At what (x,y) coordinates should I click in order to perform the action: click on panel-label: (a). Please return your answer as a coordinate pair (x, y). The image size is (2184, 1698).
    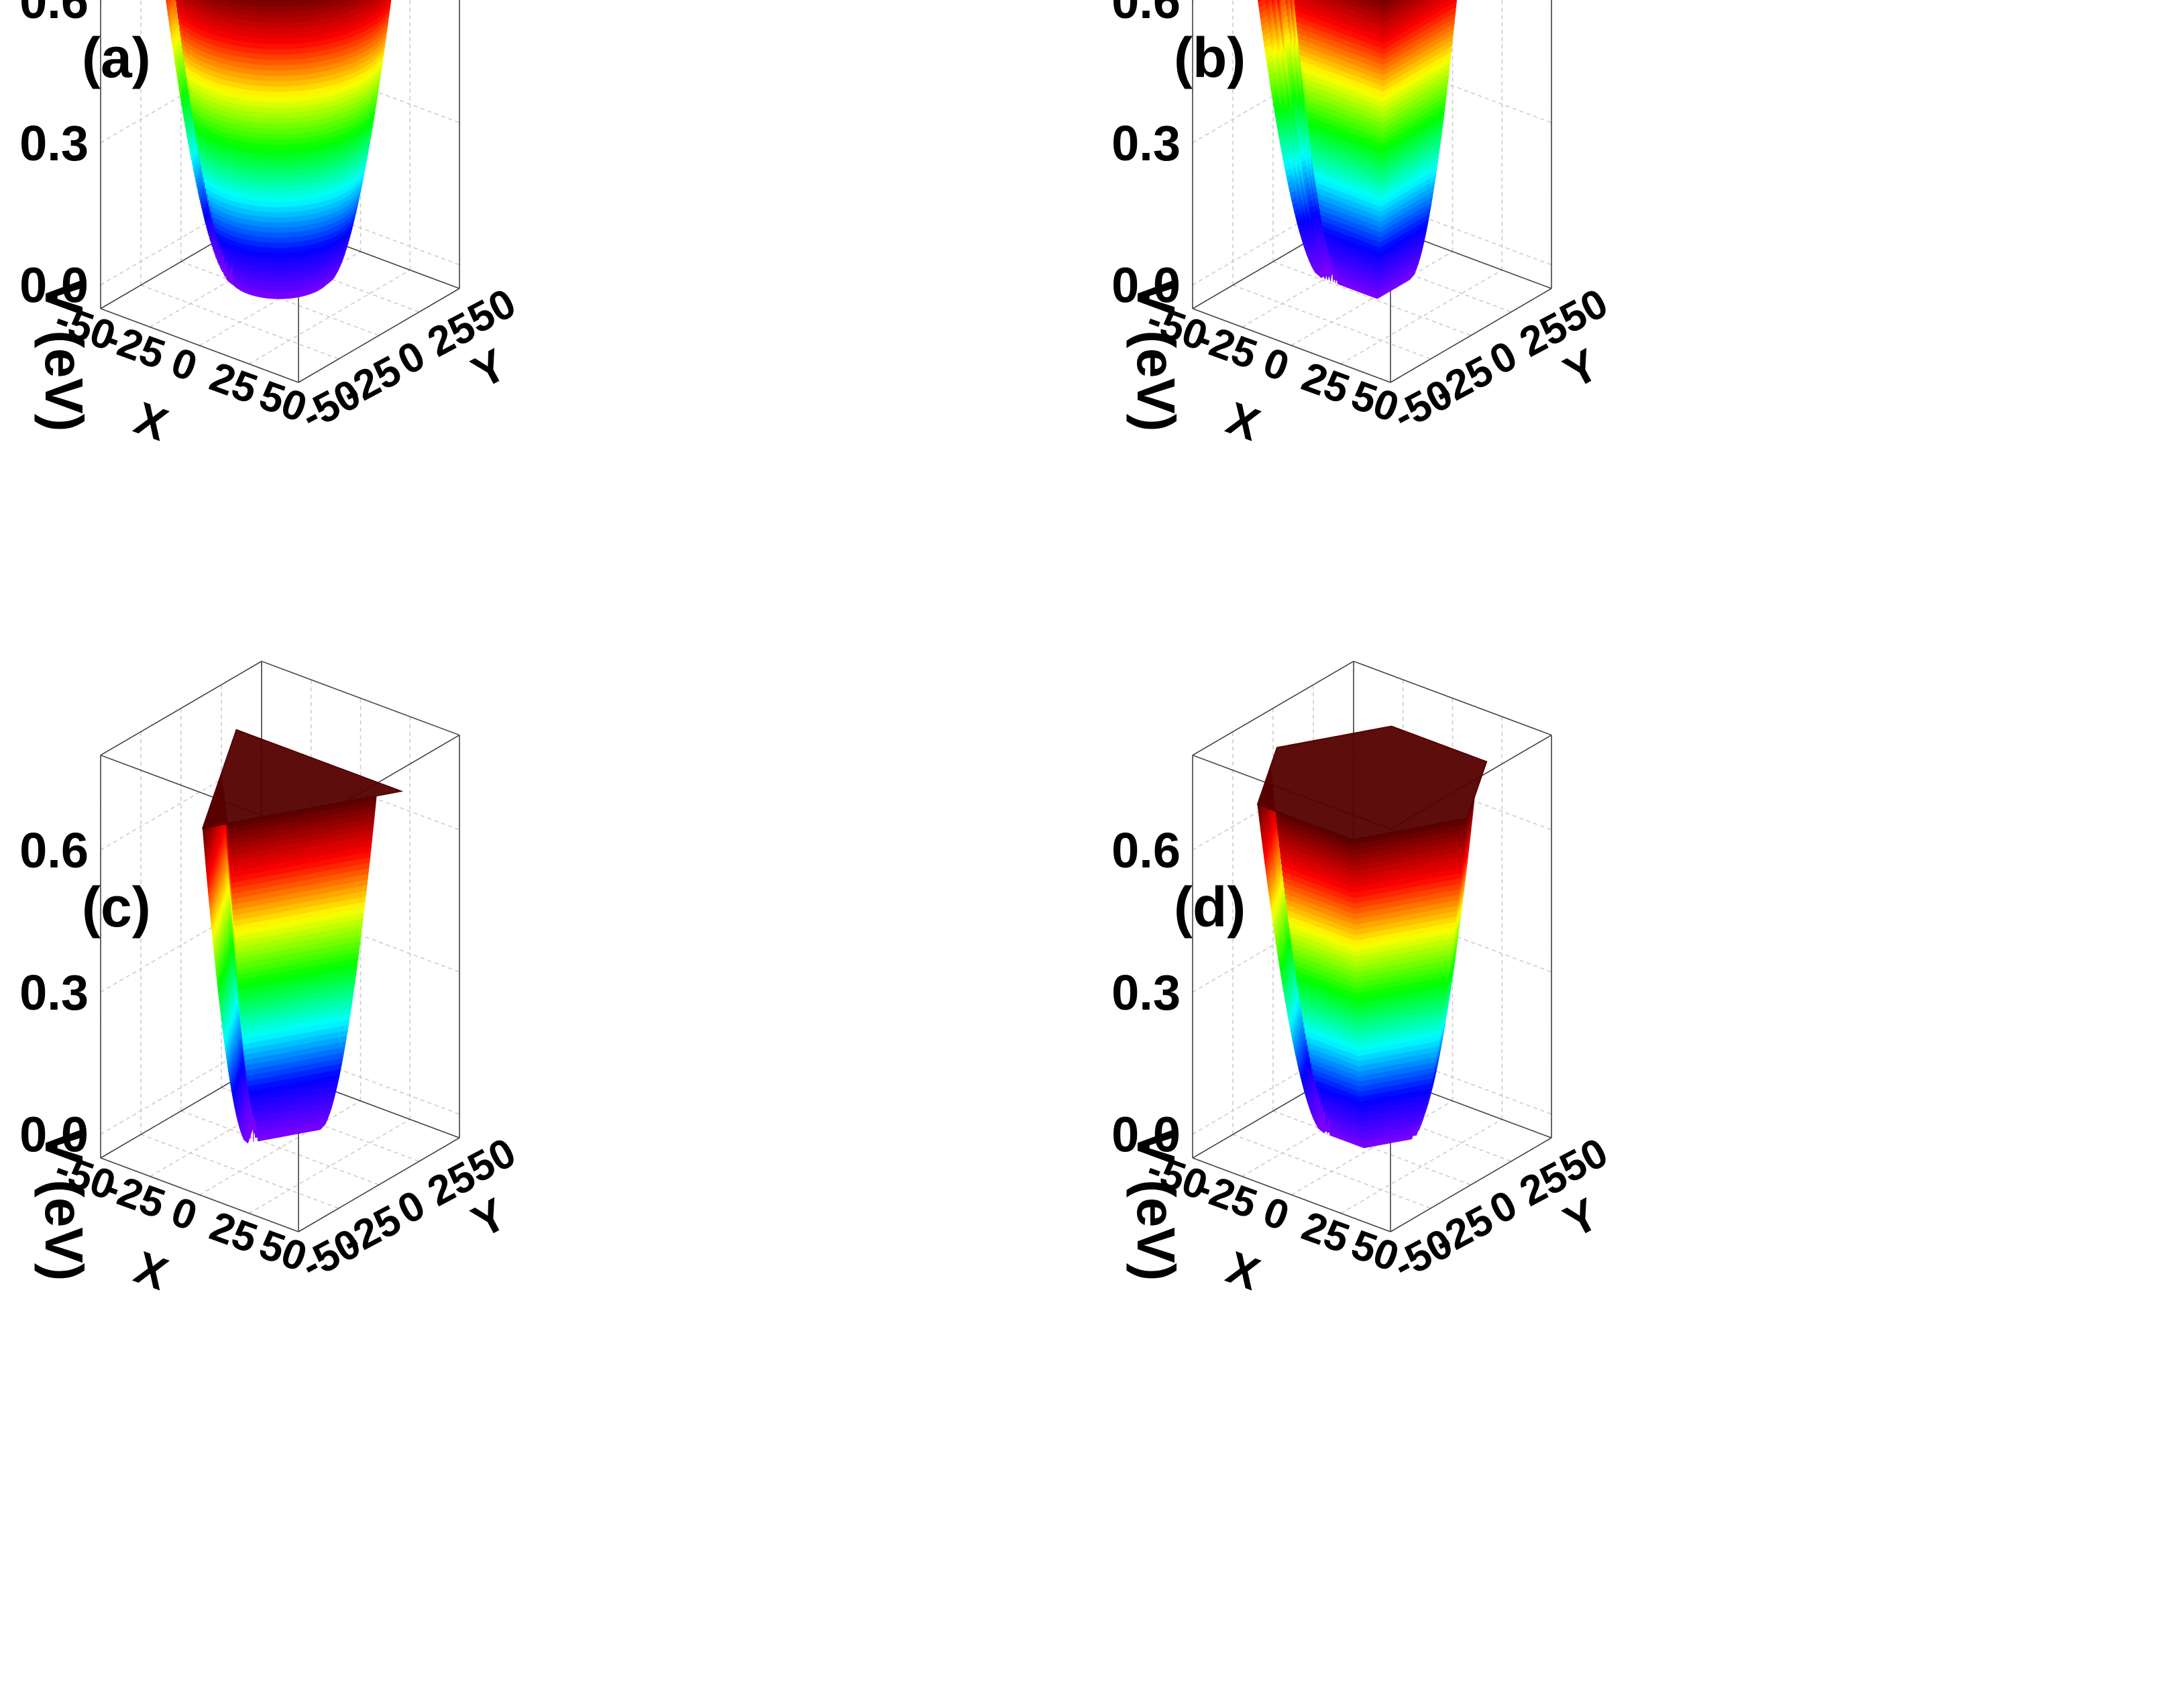
    Looking at the image, I should click on (117, 57).